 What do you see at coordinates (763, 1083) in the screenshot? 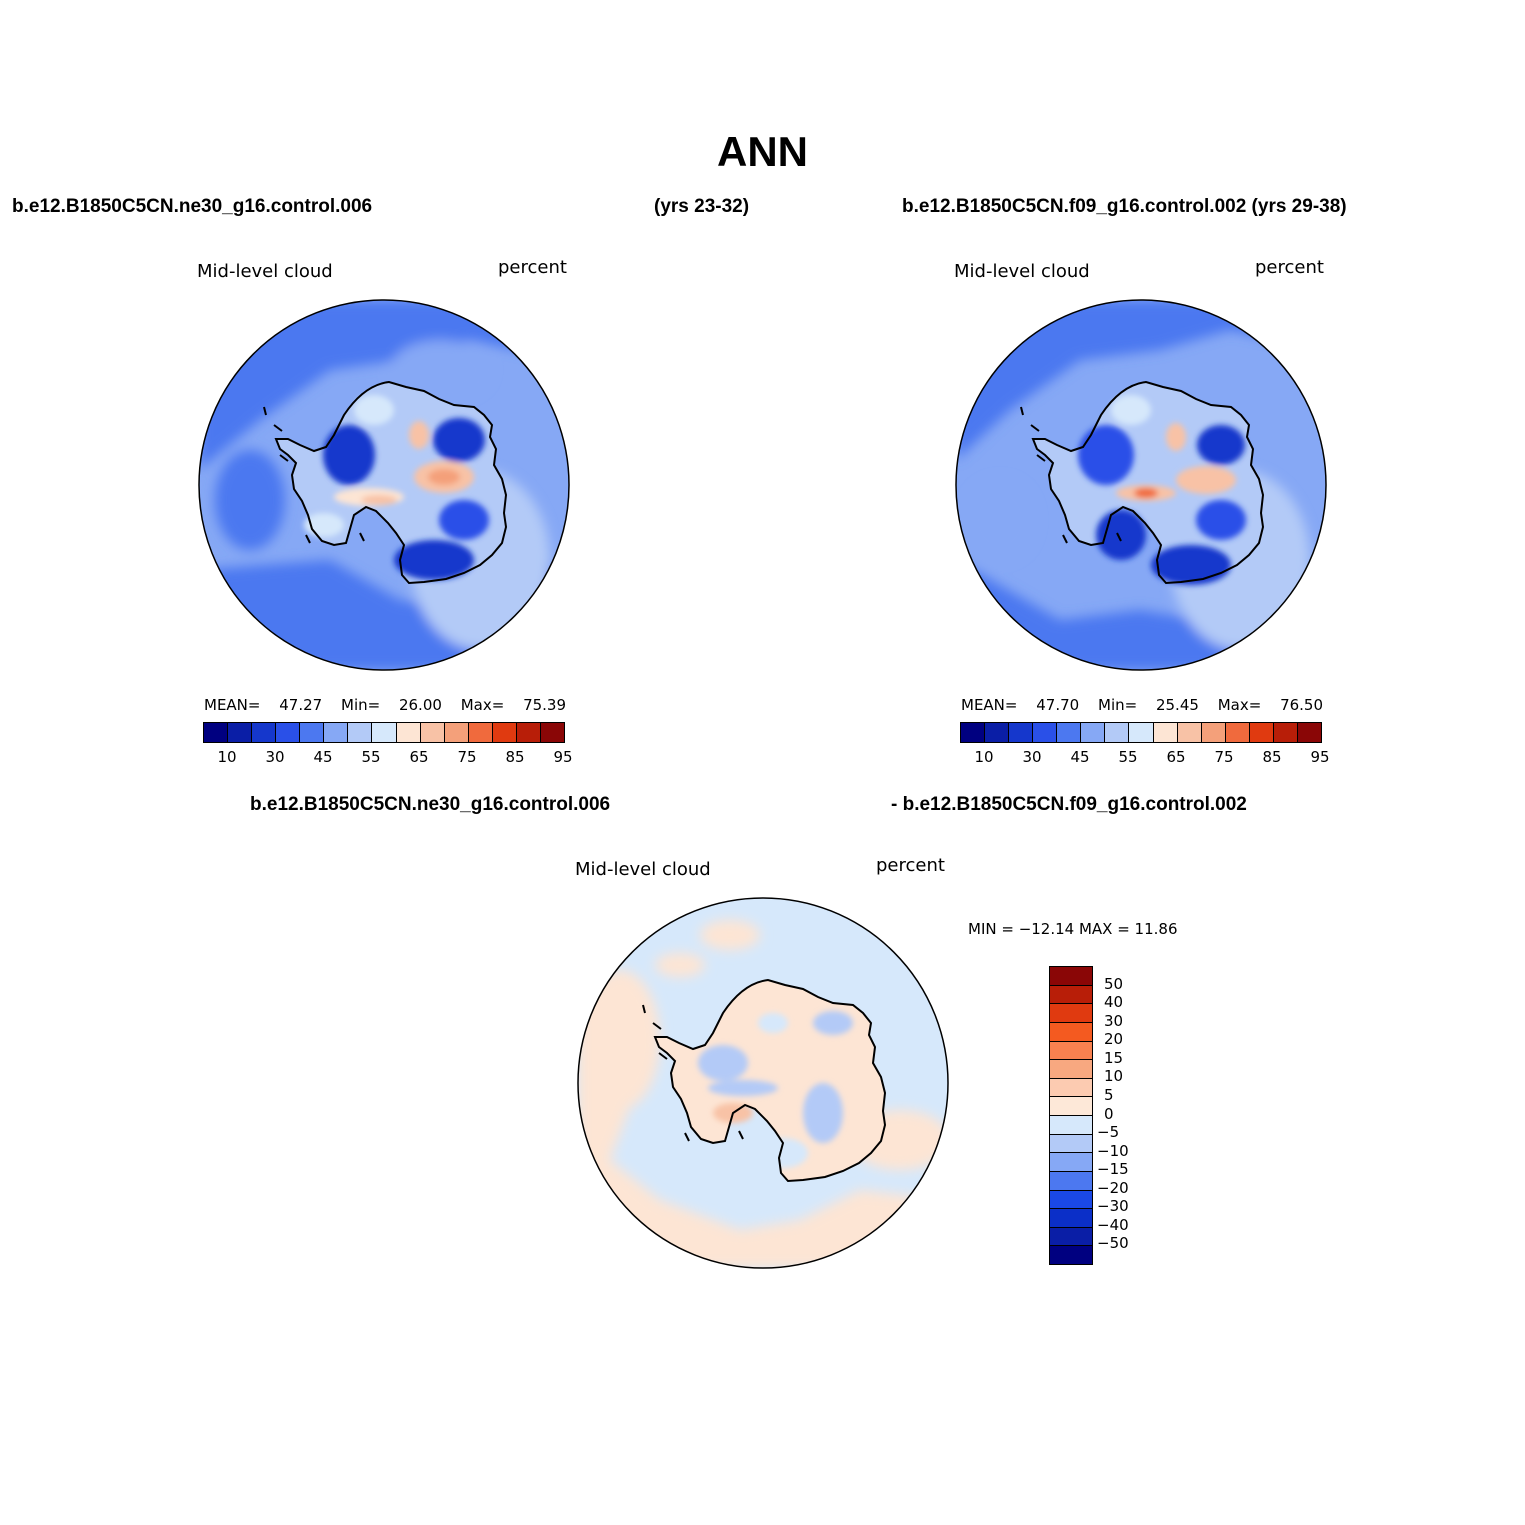
I see `diff-map` at bounding box center [763, 1083].